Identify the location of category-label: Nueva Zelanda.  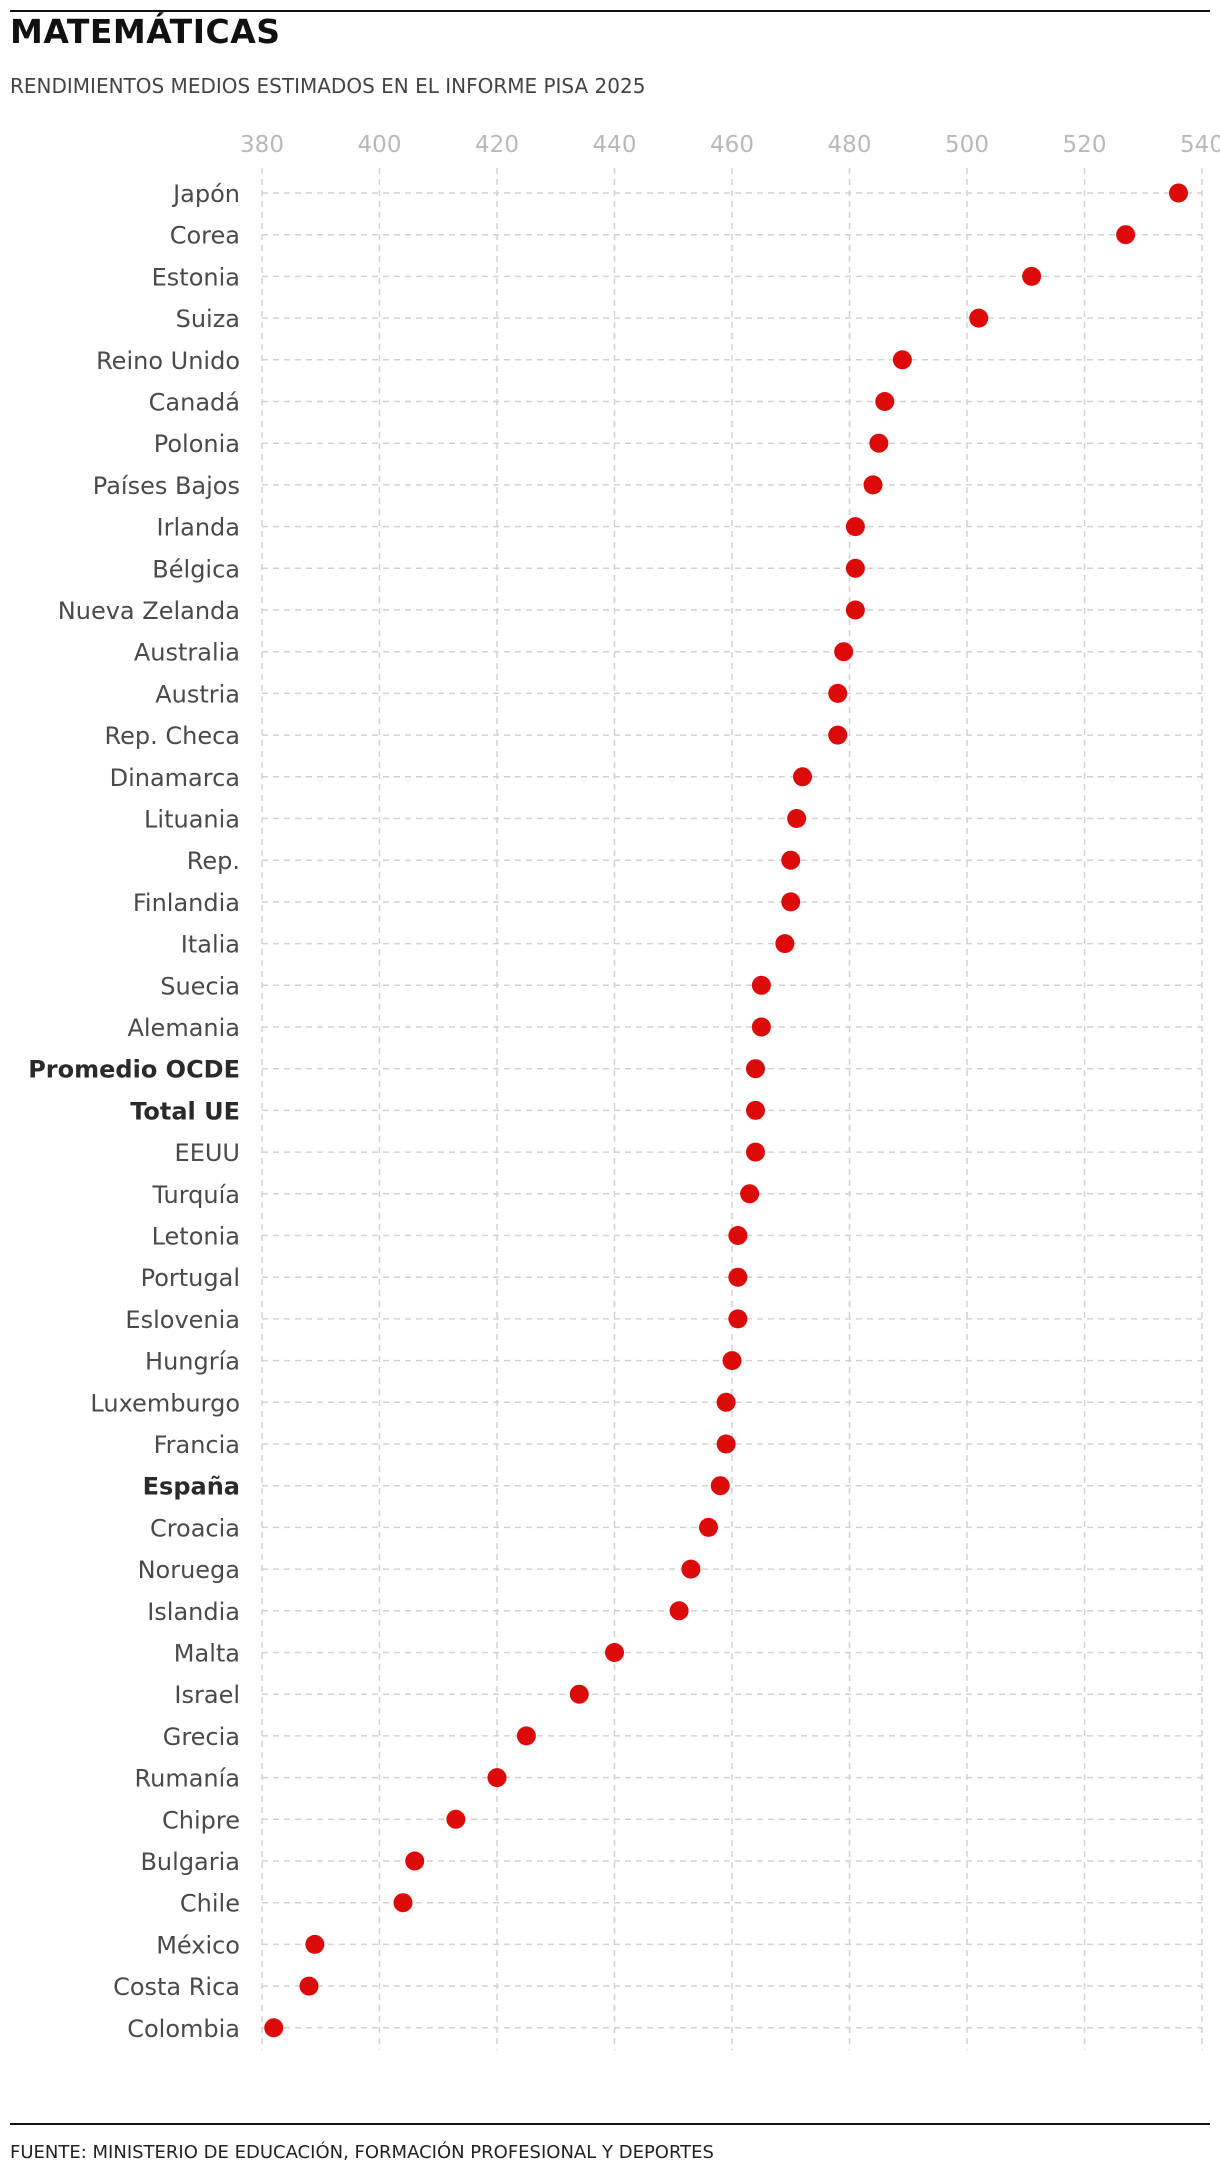
(149, 611).